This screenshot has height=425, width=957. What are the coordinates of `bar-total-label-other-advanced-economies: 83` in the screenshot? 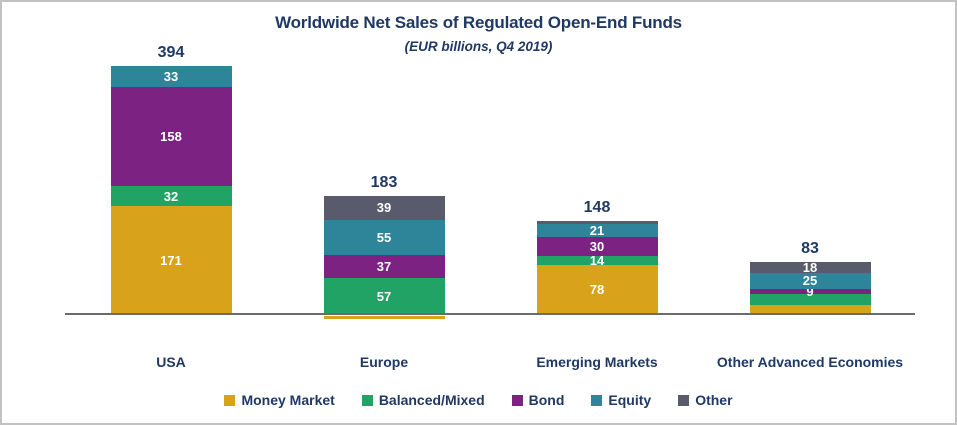 It's located at (810, 248).